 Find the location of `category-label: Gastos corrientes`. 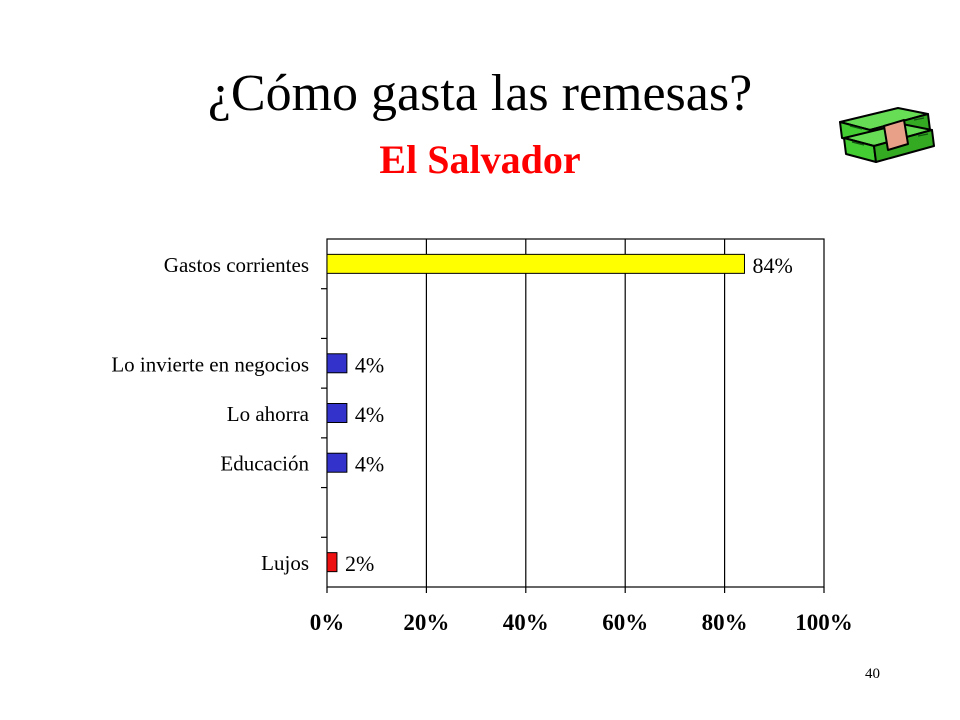

category-label: Gastos corrientes is located at coordinates (236, 265).